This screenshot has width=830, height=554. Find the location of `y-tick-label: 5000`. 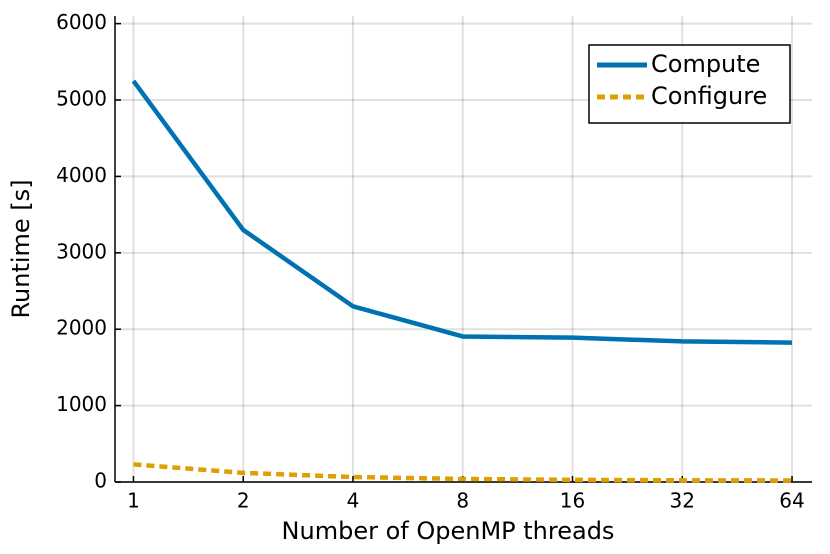

y-tick-label: 5000 is located at coordinates (81, 99).